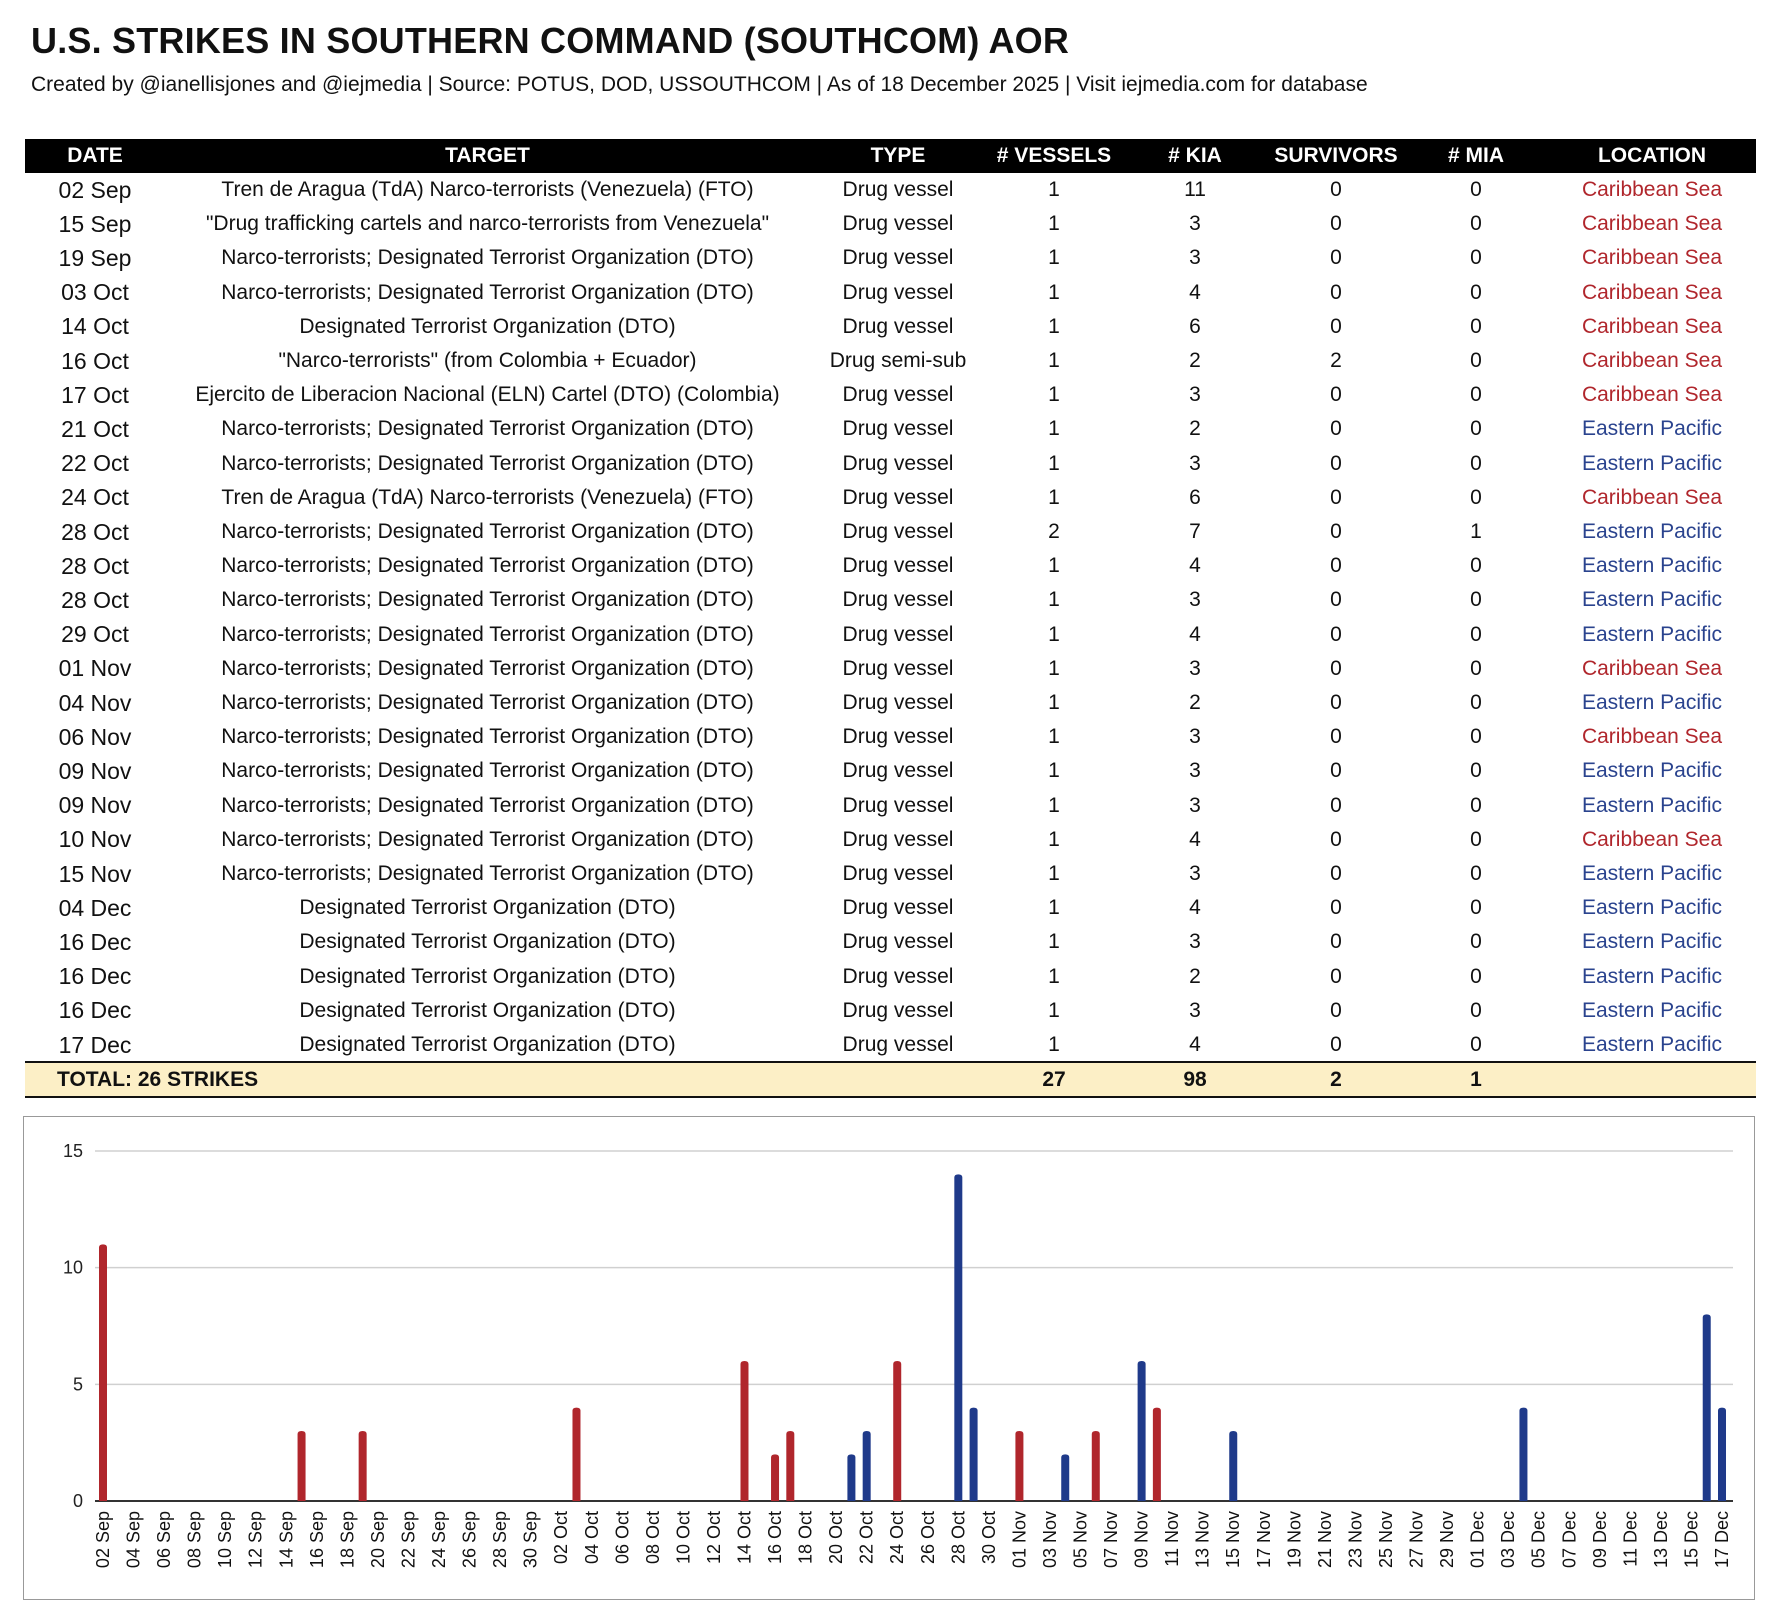 The image size is (1772, 1618). I want to click on cell-date: 04 Nov, so click(95, 702).